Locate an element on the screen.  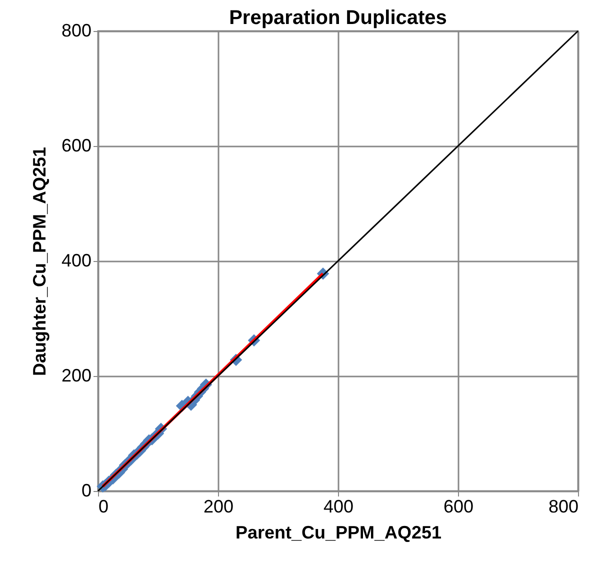
x-tick-label: 800 is located at coordinates (563, 506).